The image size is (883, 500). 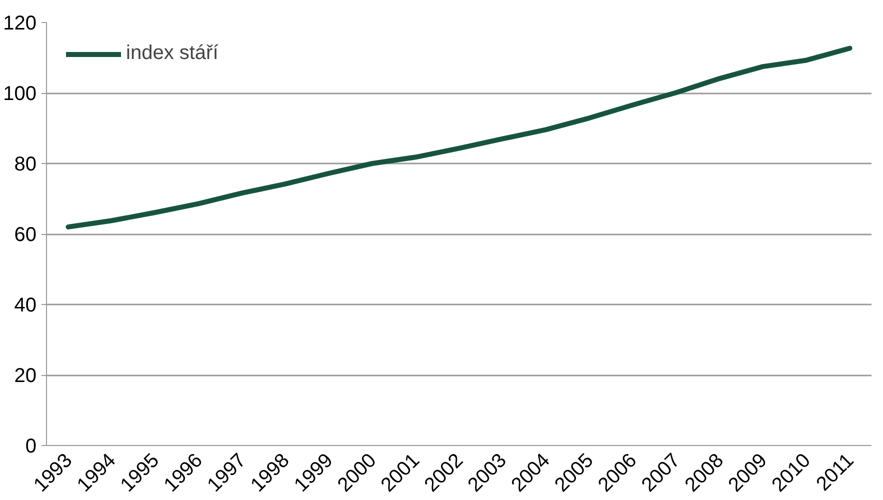 I want to click on y-tick-label: 0, so click(x=30, y=447).